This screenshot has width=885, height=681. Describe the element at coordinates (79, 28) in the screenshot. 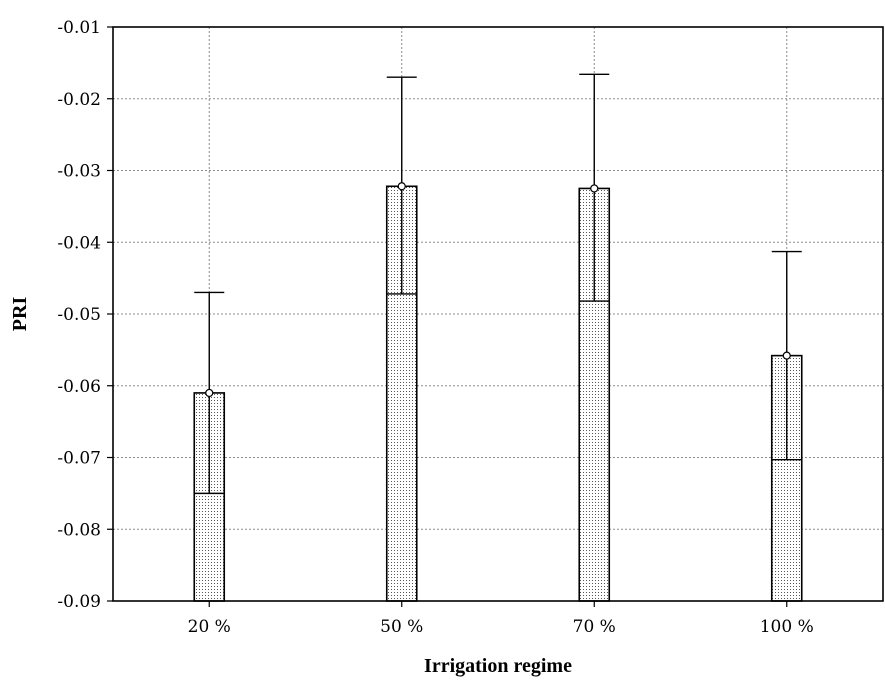

I see `y-tick-label: -0.01` at that location.